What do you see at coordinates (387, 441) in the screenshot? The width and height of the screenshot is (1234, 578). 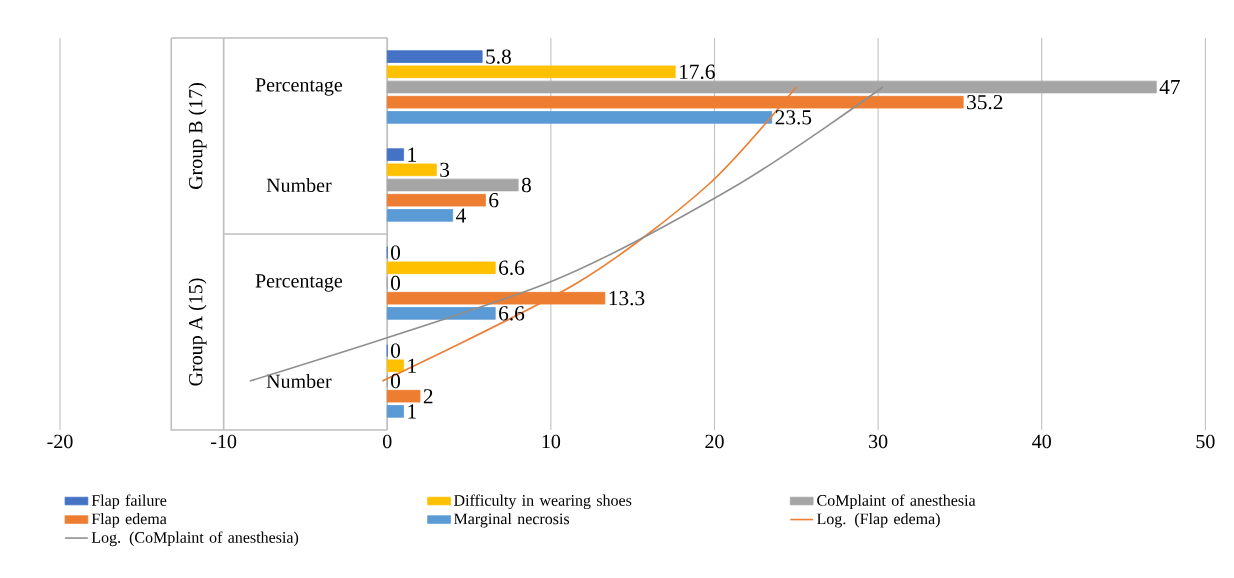 I see `x-tick-label: 0` at bounding box center [387, 441].